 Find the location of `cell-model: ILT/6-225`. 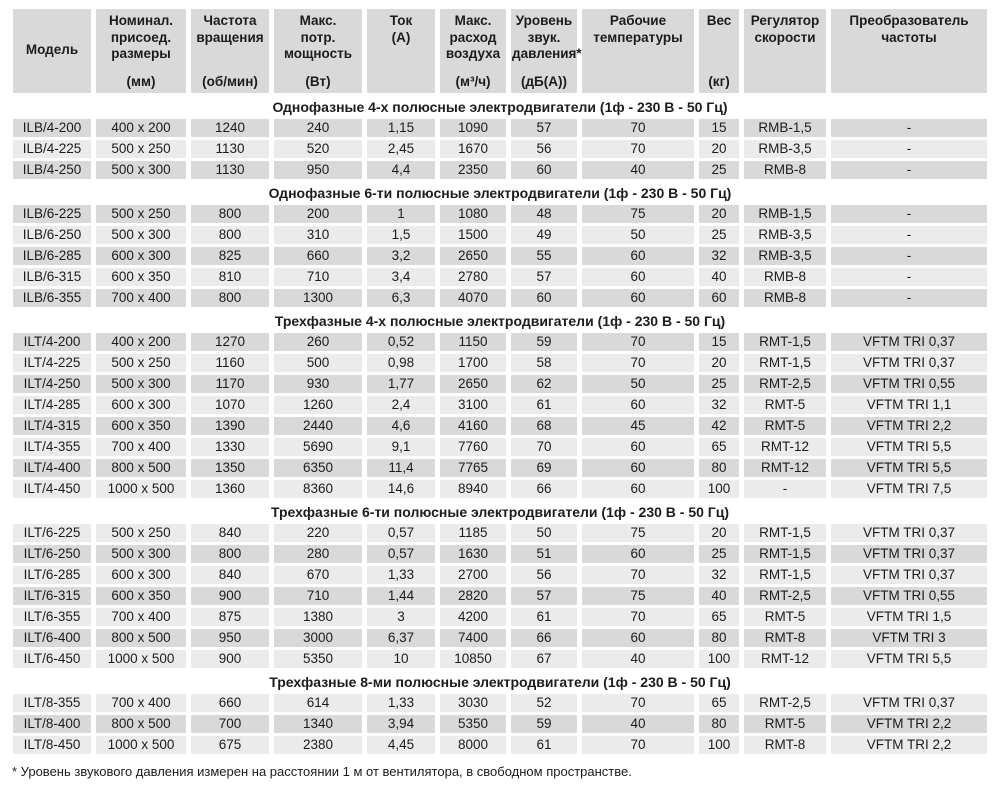

cell-model: ILT/6-225 is located at coordinates (52, 533).